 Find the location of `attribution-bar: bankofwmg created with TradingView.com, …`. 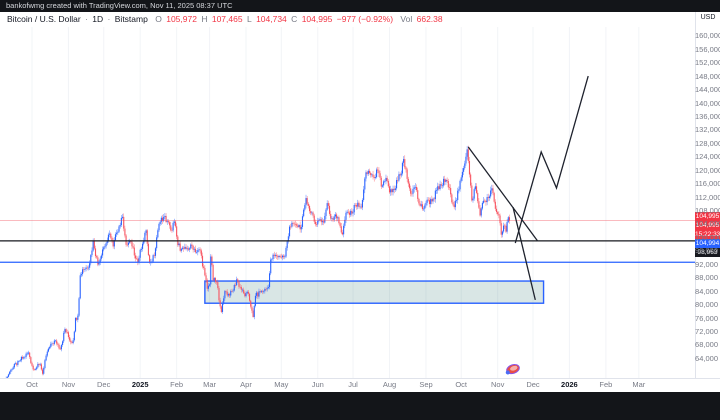

attribution-bar: bankofwmg created with TradingView.com, … is located at coordinates (360, 6).